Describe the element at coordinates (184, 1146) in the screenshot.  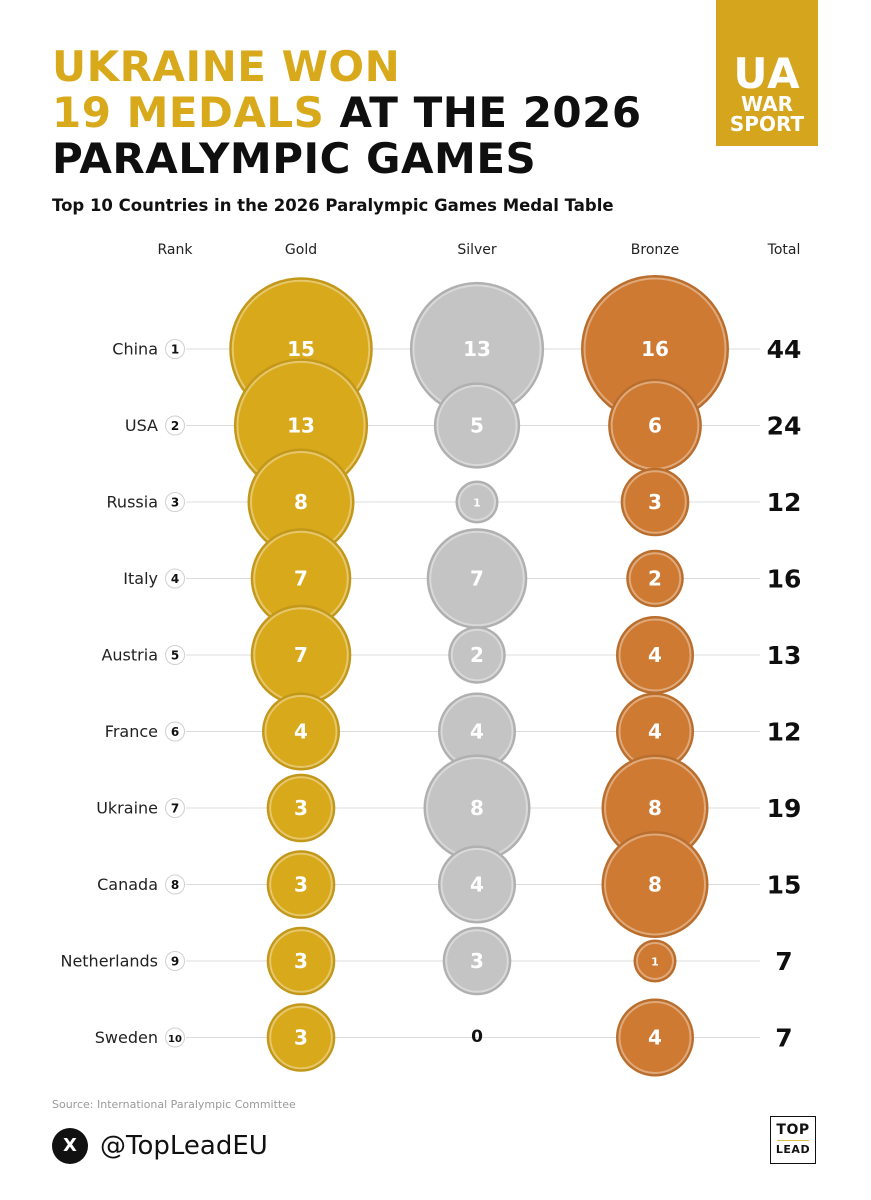
I see `social-handle: @TopLeadEU` at that location.